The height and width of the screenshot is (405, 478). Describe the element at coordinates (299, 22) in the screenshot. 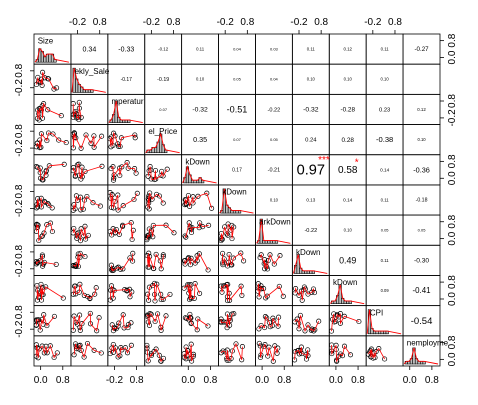

I see `x-tick-label-7-0: -0.2` at that location.